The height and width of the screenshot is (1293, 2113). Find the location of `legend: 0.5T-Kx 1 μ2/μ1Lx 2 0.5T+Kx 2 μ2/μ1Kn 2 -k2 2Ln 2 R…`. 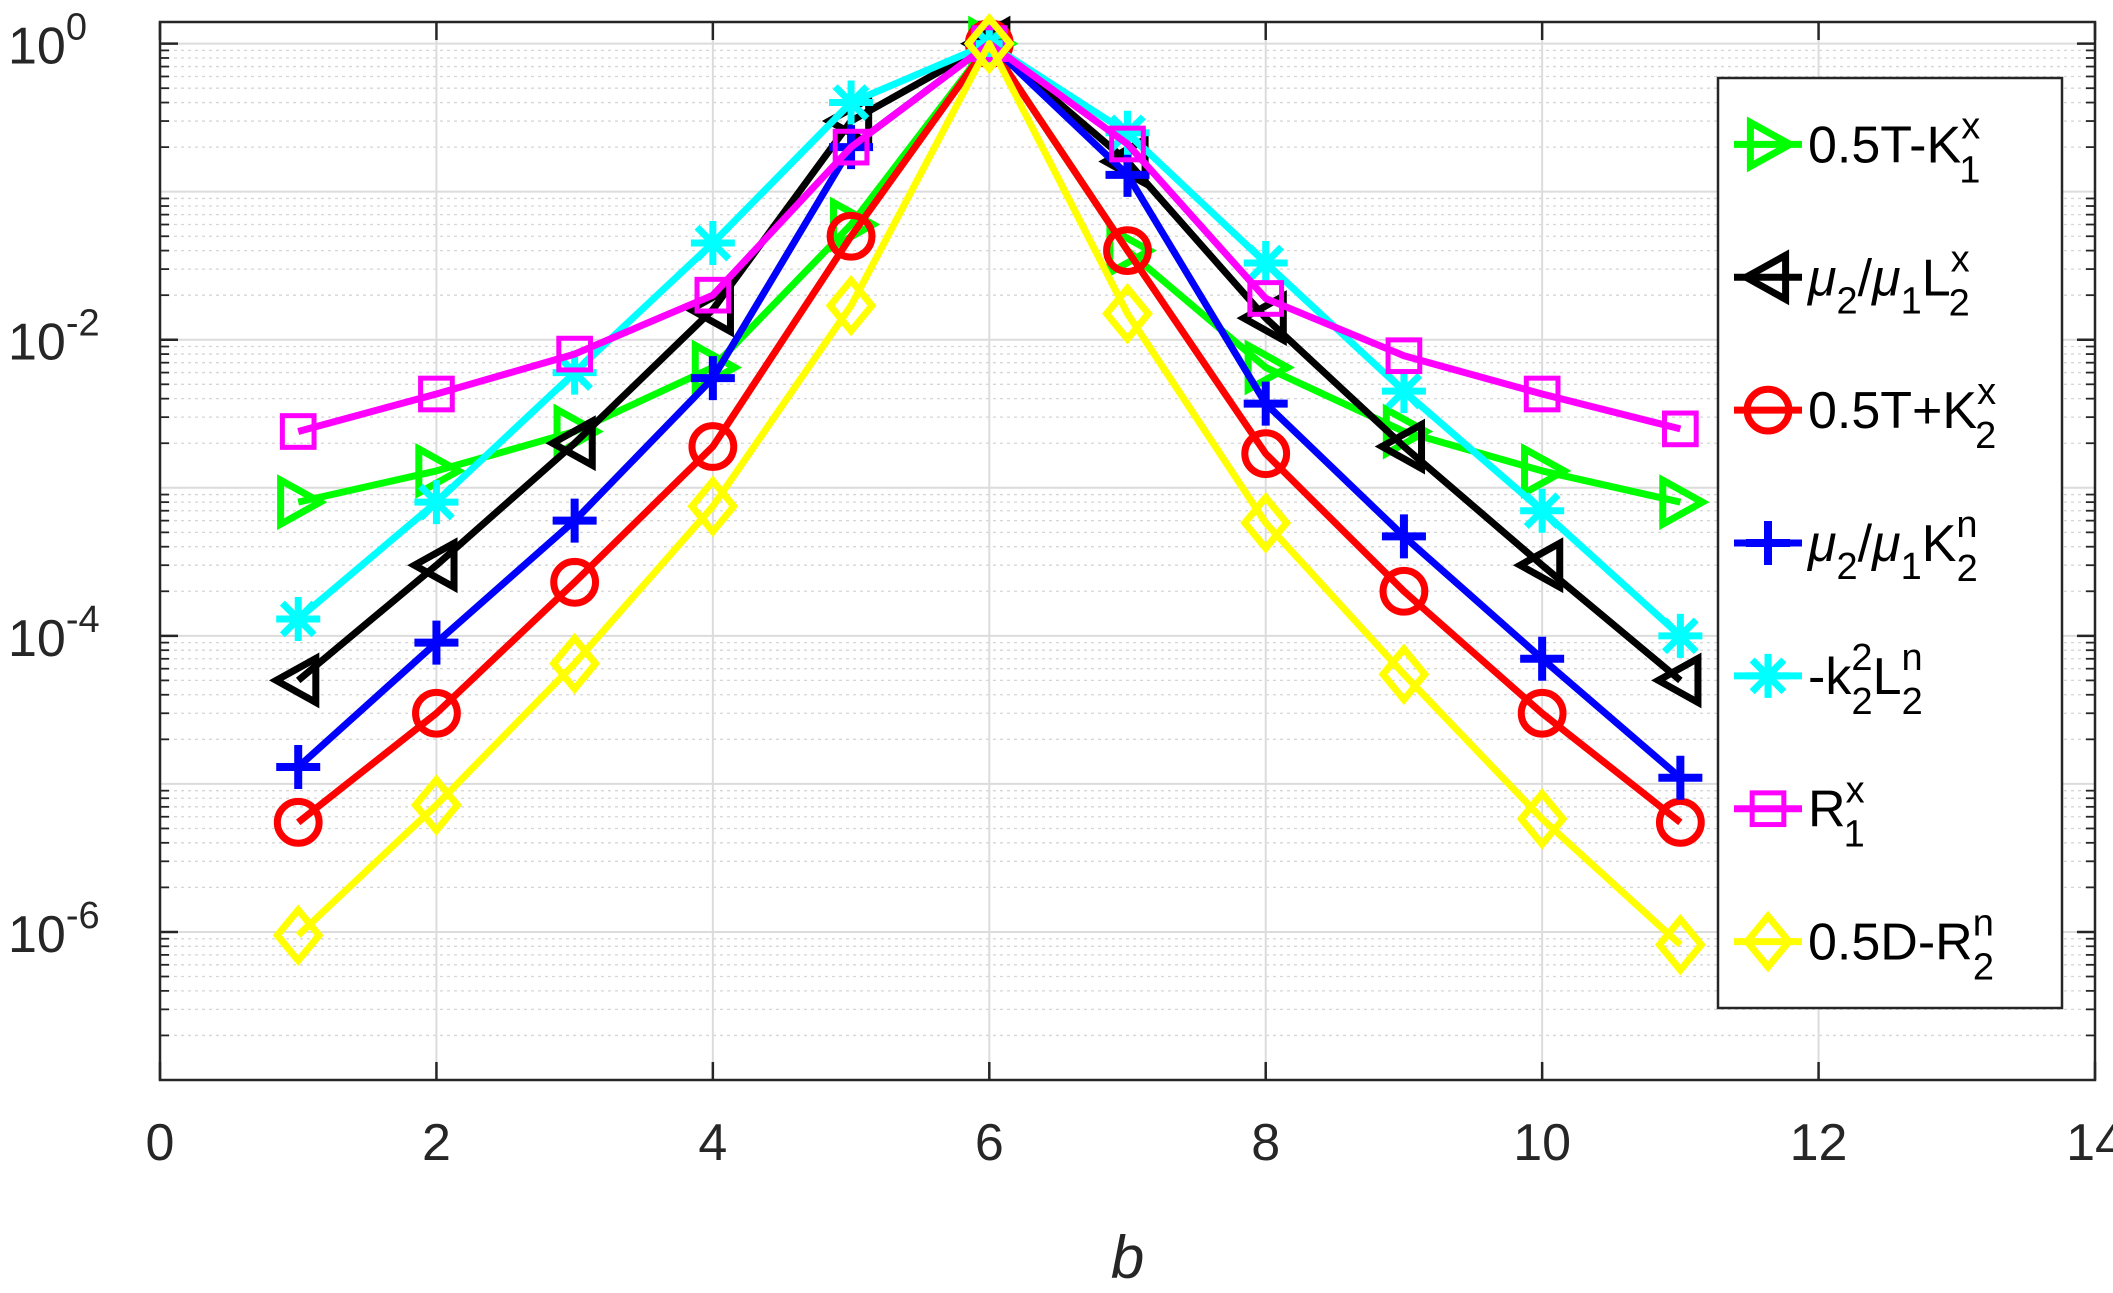

legend: 0.5T-Kx 1 μ2/μ1Lx 2 0.5T+Kx 2 μ2/μ1Kn 2 -k2 2Ln 2 R… is located at coordinates (1890, 543).